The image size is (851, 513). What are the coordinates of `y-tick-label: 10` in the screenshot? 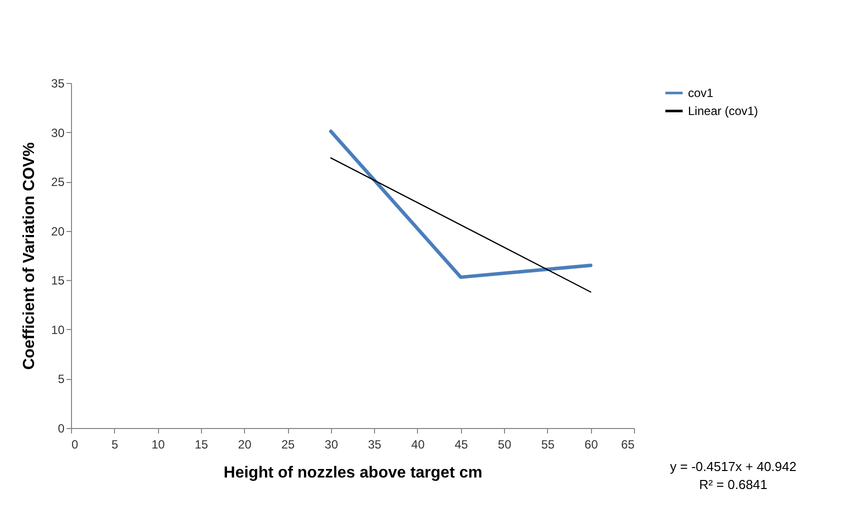 It's located at (58, 329).